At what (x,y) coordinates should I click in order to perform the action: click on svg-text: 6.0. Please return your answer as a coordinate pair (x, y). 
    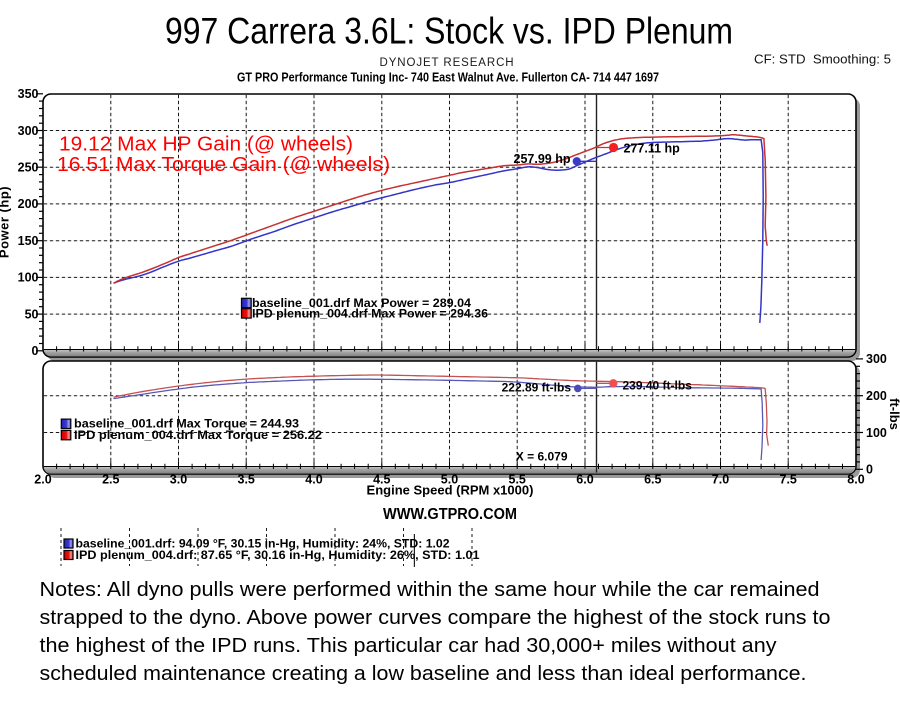
    Looking at the image, I should click on (584, 480).